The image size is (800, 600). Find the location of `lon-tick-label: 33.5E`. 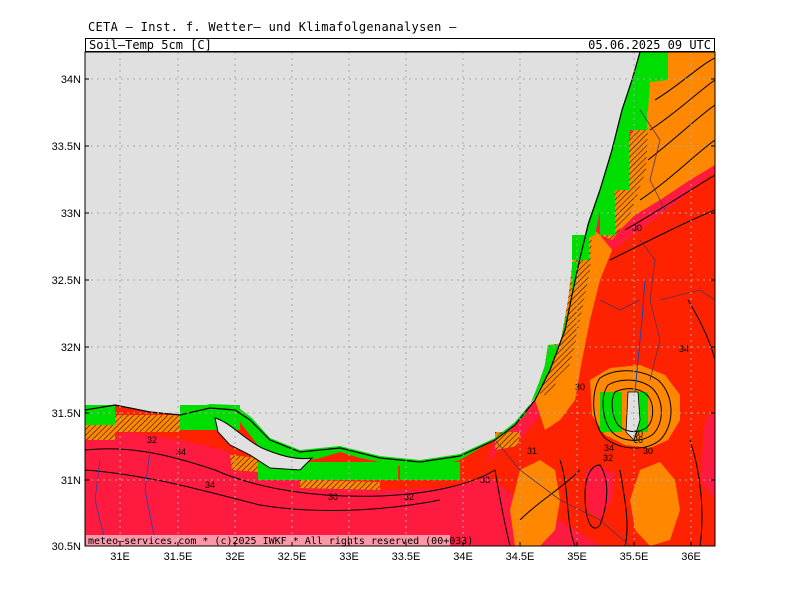

lon-tick-label: 33.5E is located at coordinates (406, 557).